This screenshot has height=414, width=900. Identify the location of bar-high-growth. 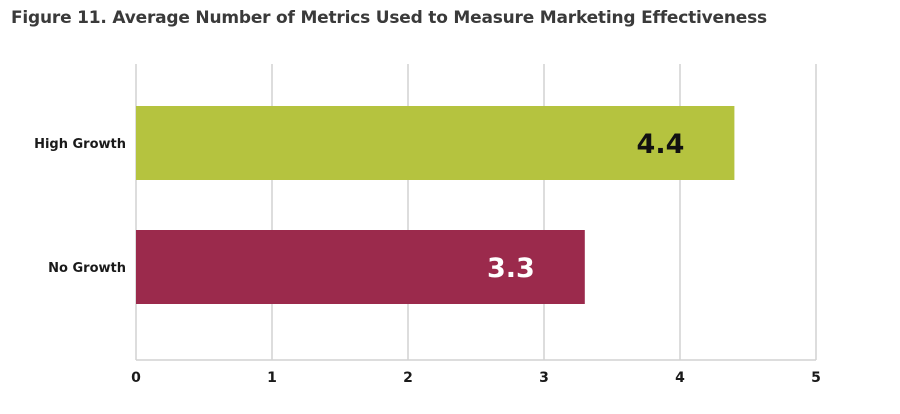
(435, 143).